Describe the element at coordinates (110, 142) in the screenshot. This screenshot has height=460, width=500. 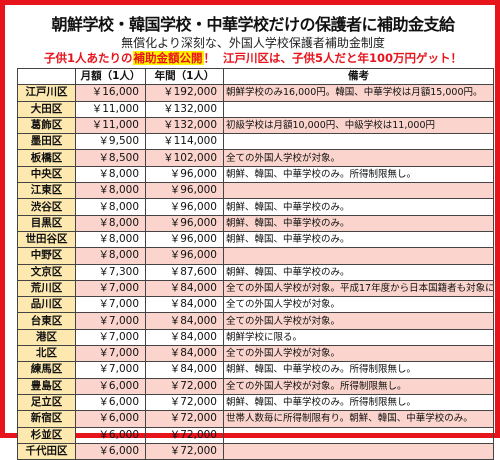
I see `monthly-cell: ￥9,500` at that location.